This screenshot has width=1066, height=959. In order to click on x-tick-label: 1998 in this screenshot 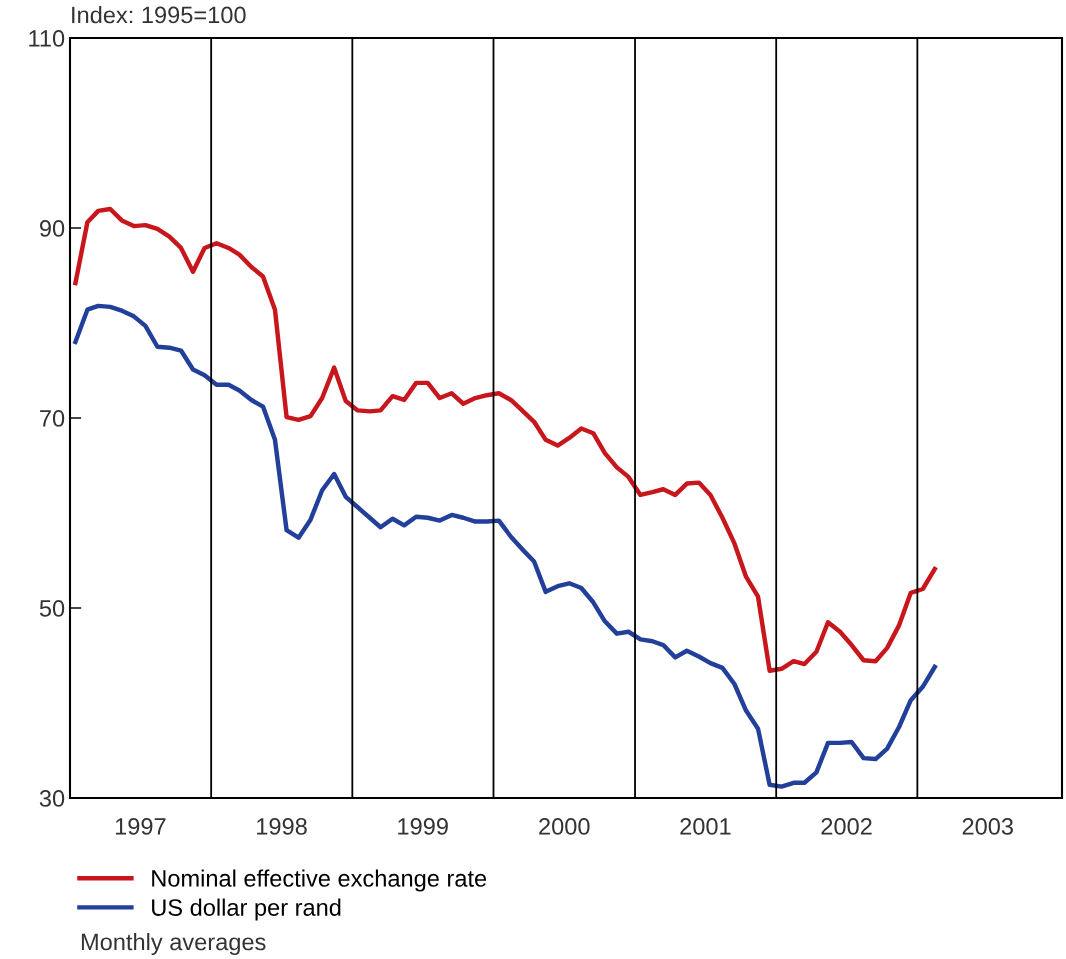, I will do `click(282, 826)`.